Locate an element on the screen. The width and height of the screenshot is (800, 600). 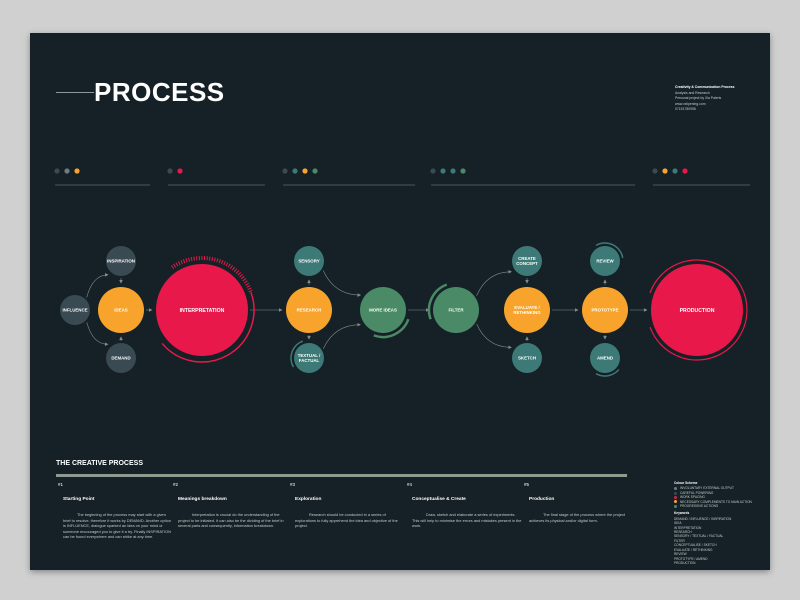
interpretation-tick-ring is located at coordinates (212, 274).